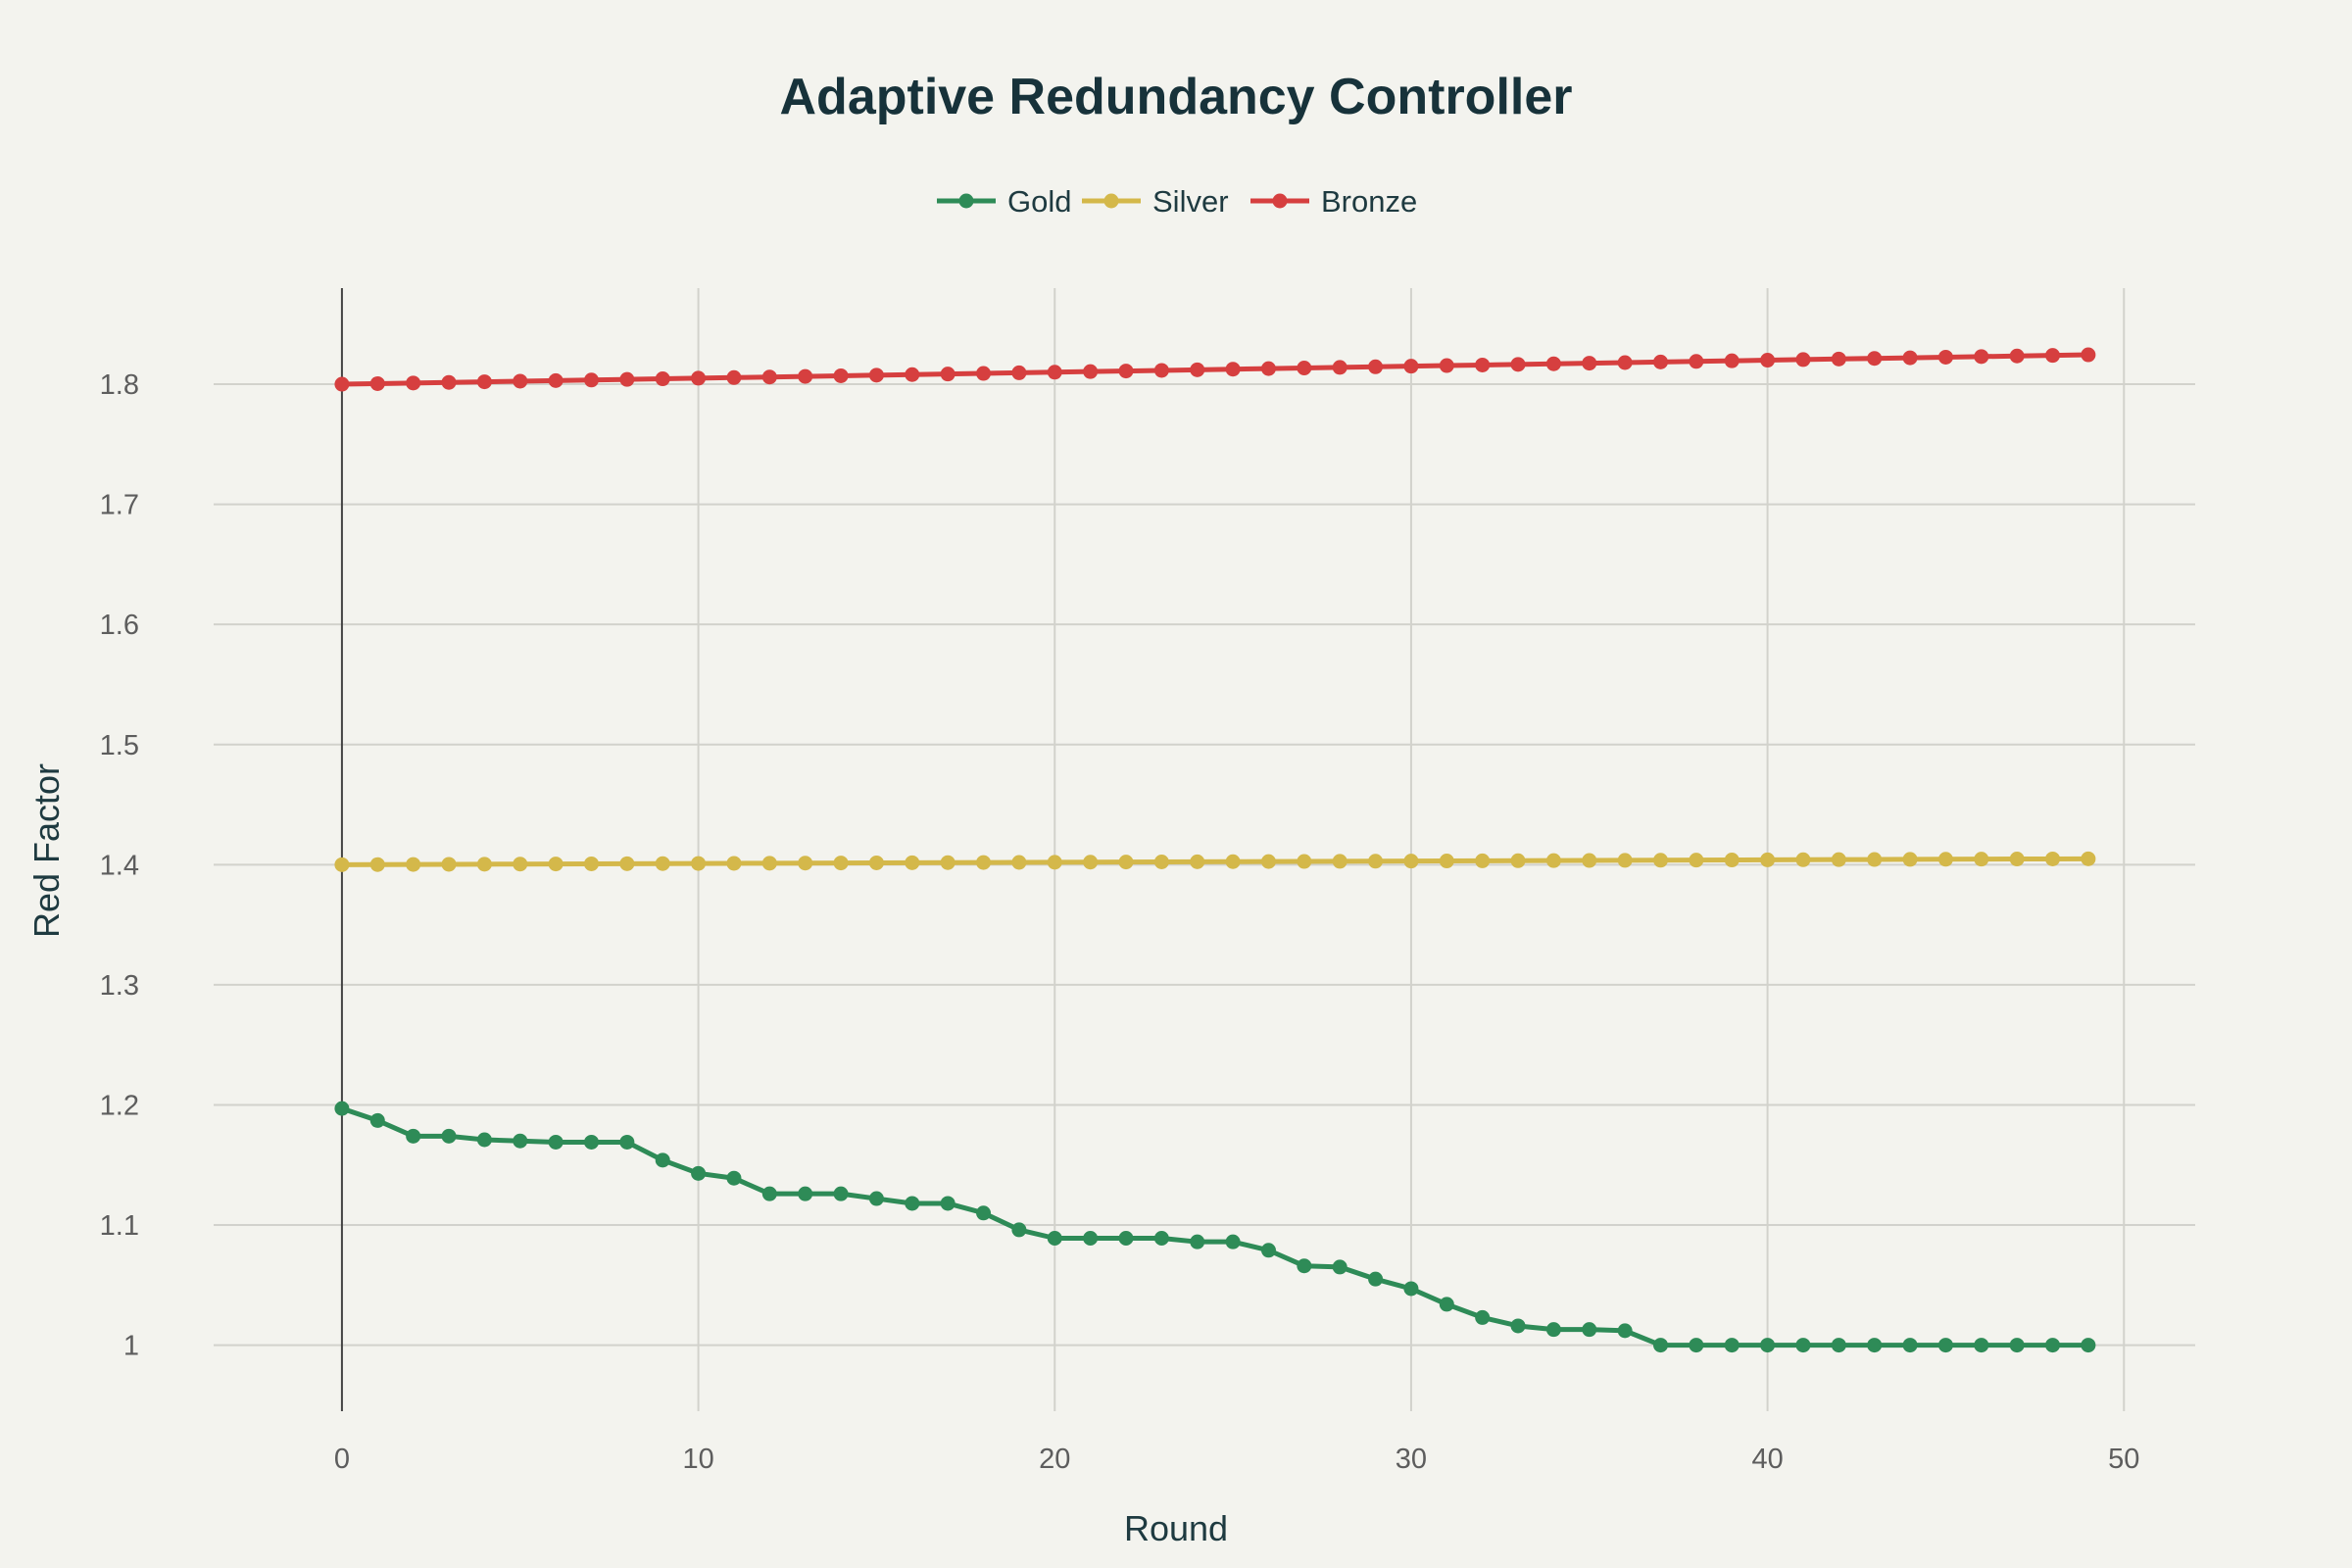 The image size is (2352, 1568). Describe the element at coordinates (1177, 201) in the screenshot. I see `chart-legend: Gold Silver Bronze` at that location.